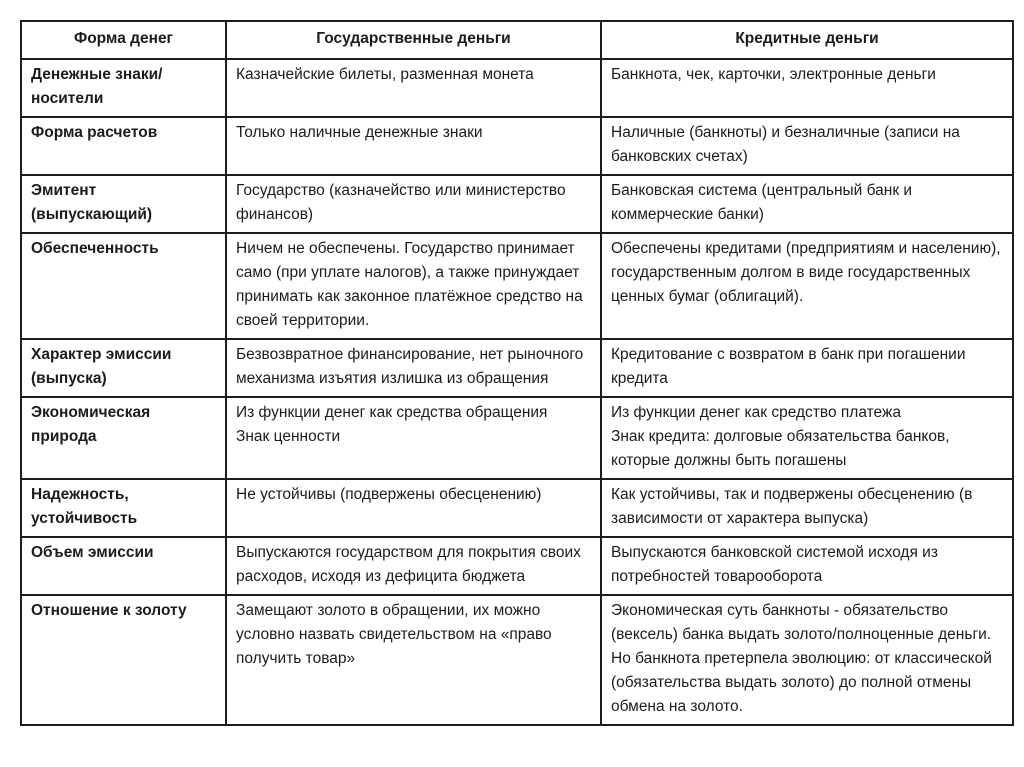 The height and width of the screenshot is (767, 1024). Describe the element at coordinates (123, 286) in the screenshot. I see `row-label-cell: Обеспеченность` at that location.